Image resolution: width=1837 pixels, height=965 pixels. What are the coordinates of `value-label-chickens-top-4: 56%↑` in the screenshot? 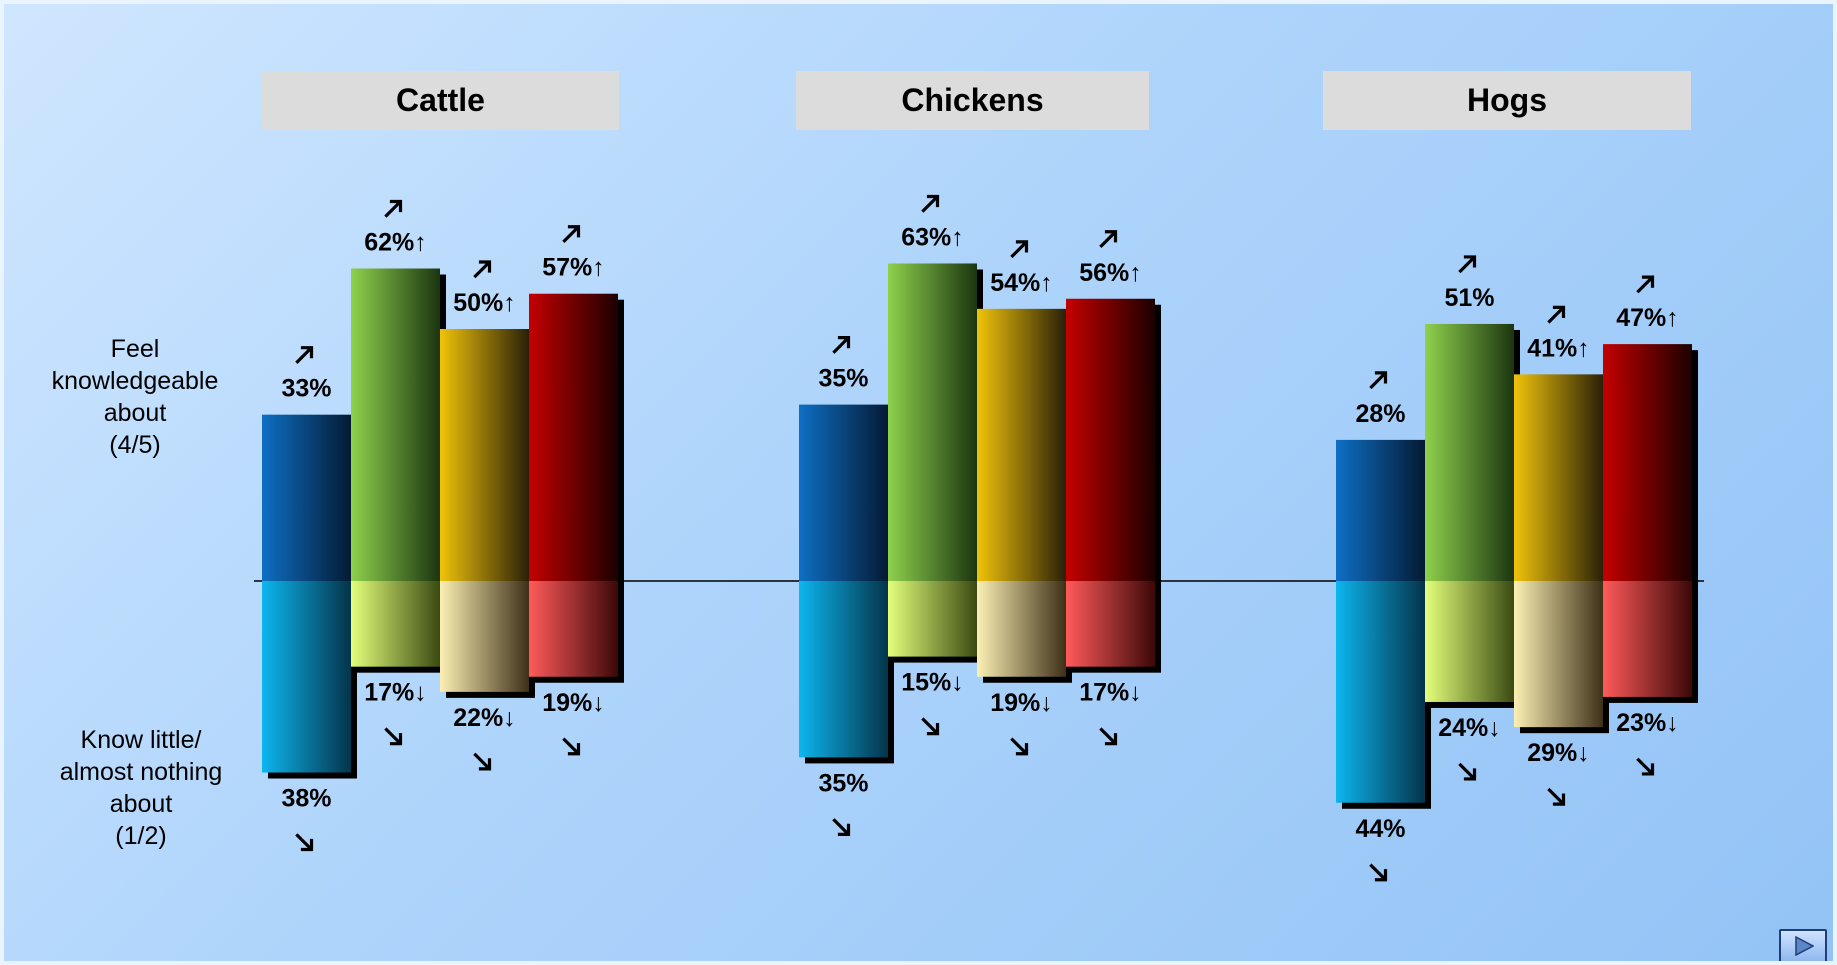 It's located at (1110, 273).